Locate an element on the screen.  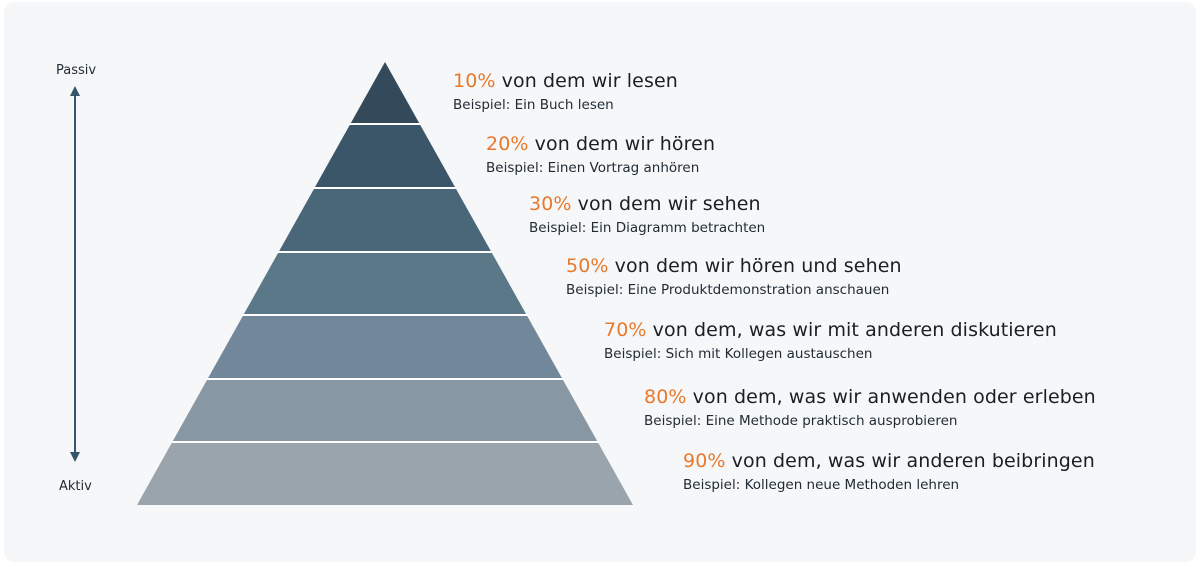
level-text: von dem, was wir anderen beibringen is located at coordinates (913, 461).